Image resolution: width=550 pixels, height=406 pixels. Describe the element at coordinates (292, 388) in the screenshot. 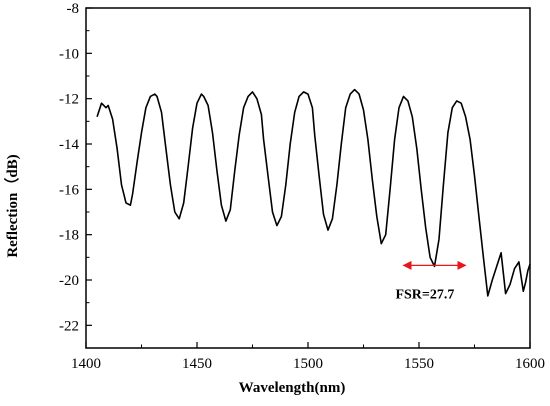

I see `x-axis-title: Wavelength(nm)` at that location.